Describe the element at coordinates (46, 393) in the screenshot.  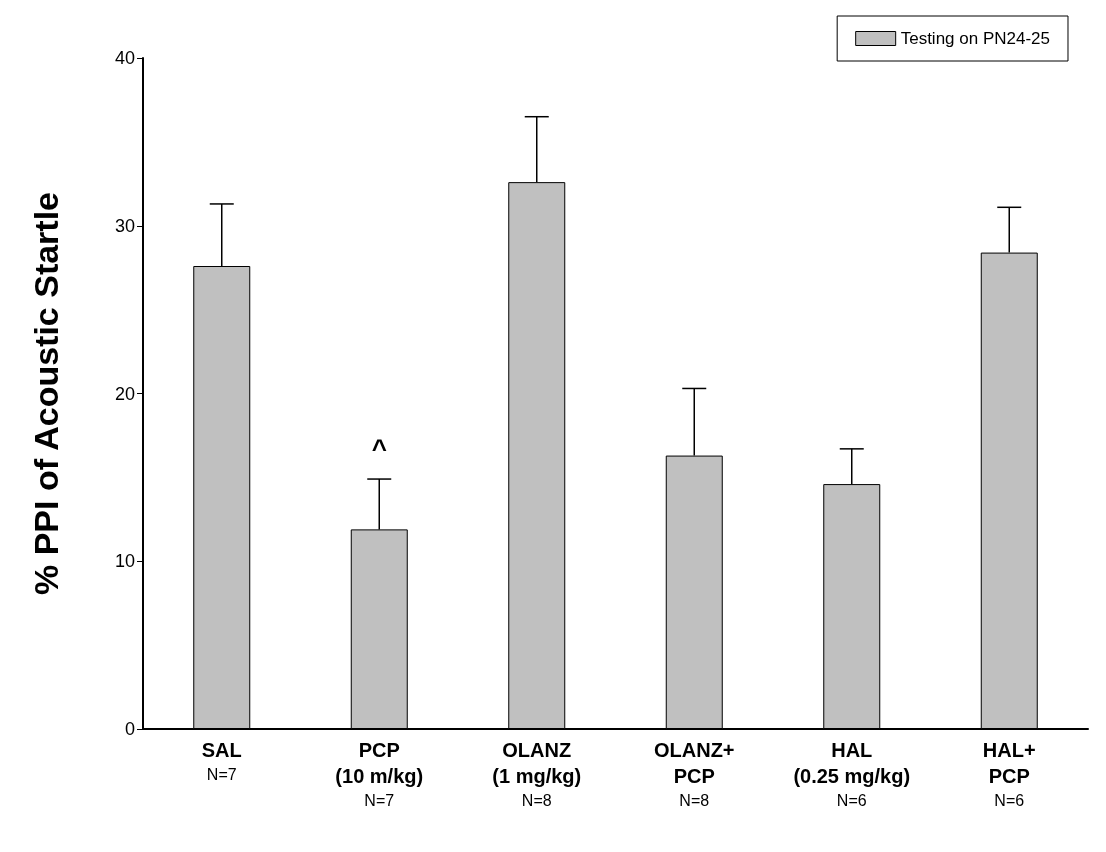
I see `y-axis-title: % PPI of Acoustic Startle` at that location.